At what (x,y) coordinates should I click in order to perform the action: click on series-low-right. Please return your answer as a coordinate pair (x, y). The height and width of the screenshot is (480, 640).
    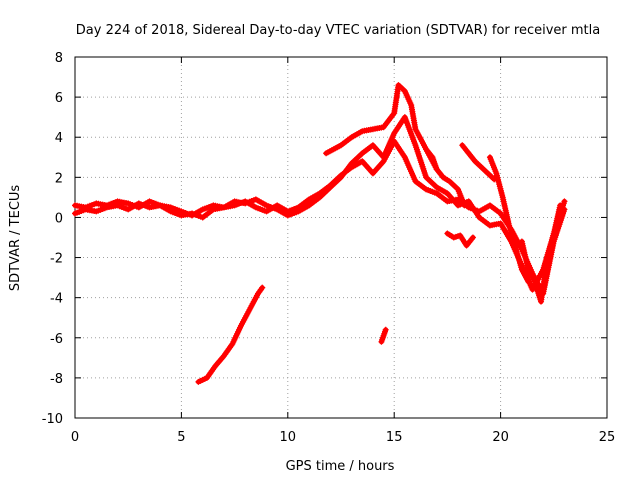
    Looking at the image, I should click on (541, 253).